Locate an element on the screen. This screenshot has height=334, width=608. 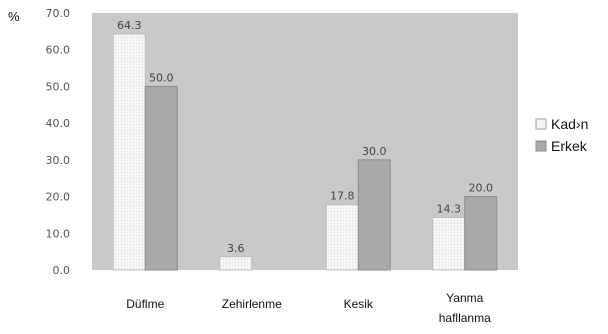
legend-label: Kad›n is located at coordinates (569, 124).